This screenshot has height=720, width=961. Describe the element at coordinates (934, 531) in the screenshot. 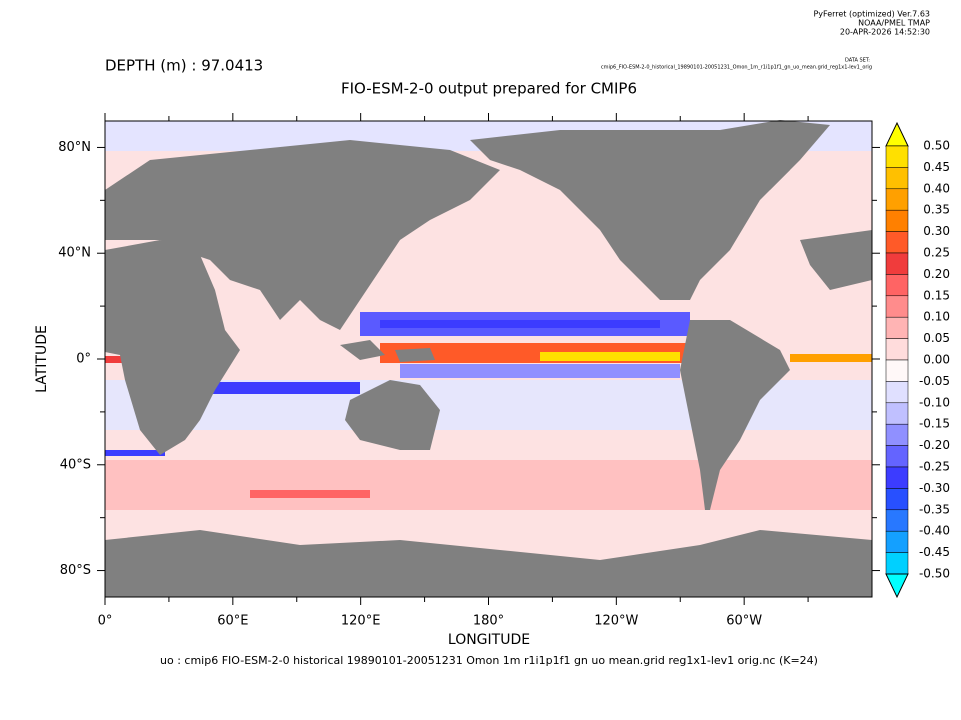

I see `colorbar-label: -0.40` at that location.